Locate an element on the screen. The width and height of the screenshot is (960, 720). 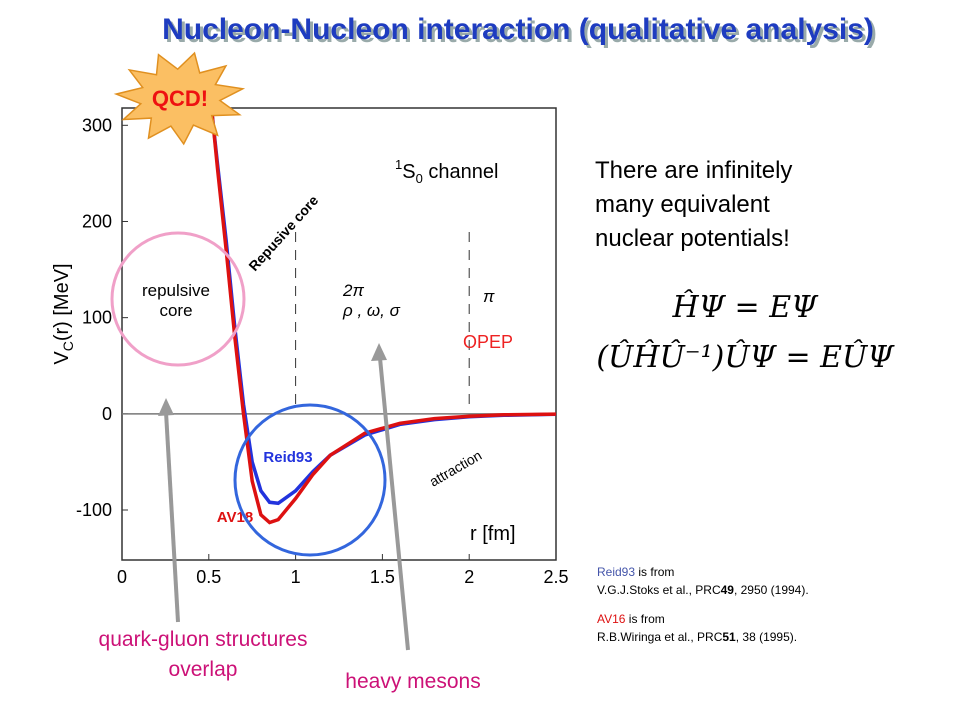
ref-vol: 51 is located at coordinates (729, 637).